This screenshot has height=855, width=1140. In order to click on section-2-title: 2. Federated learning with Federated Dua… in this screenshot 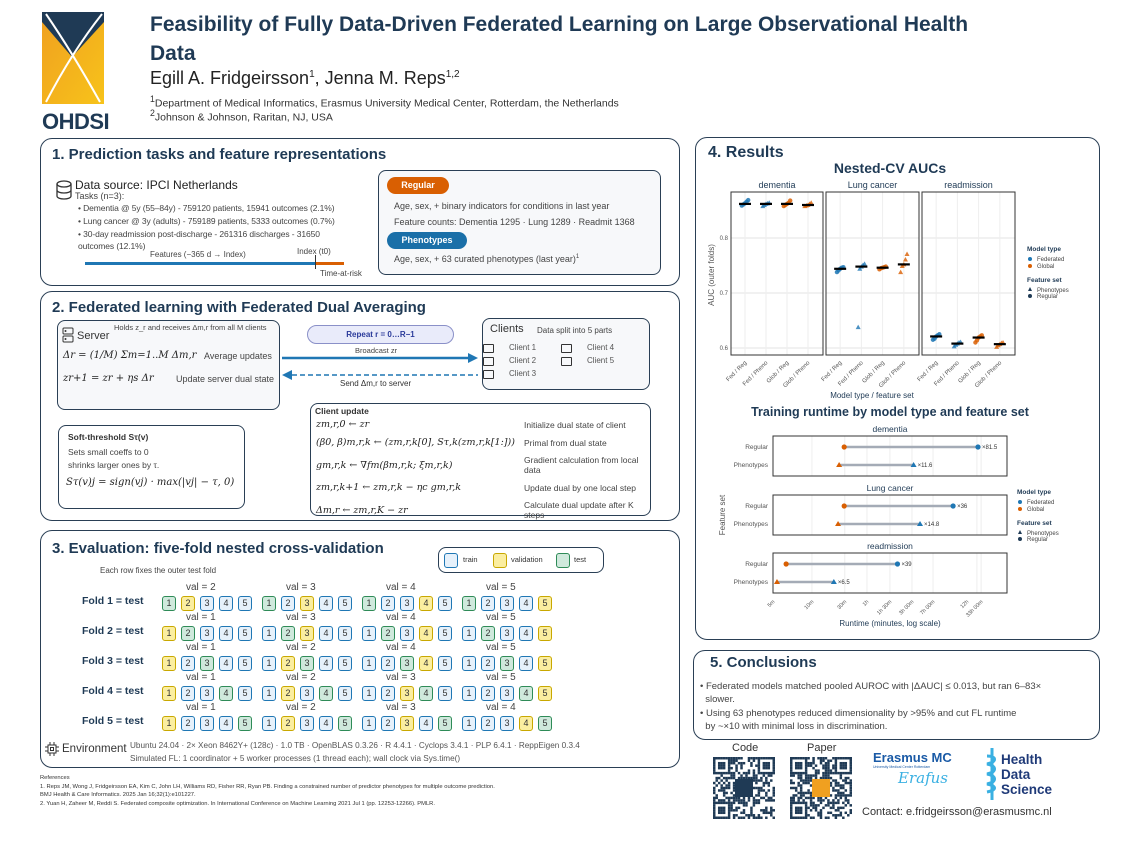, I will do `click(239, 307)`.